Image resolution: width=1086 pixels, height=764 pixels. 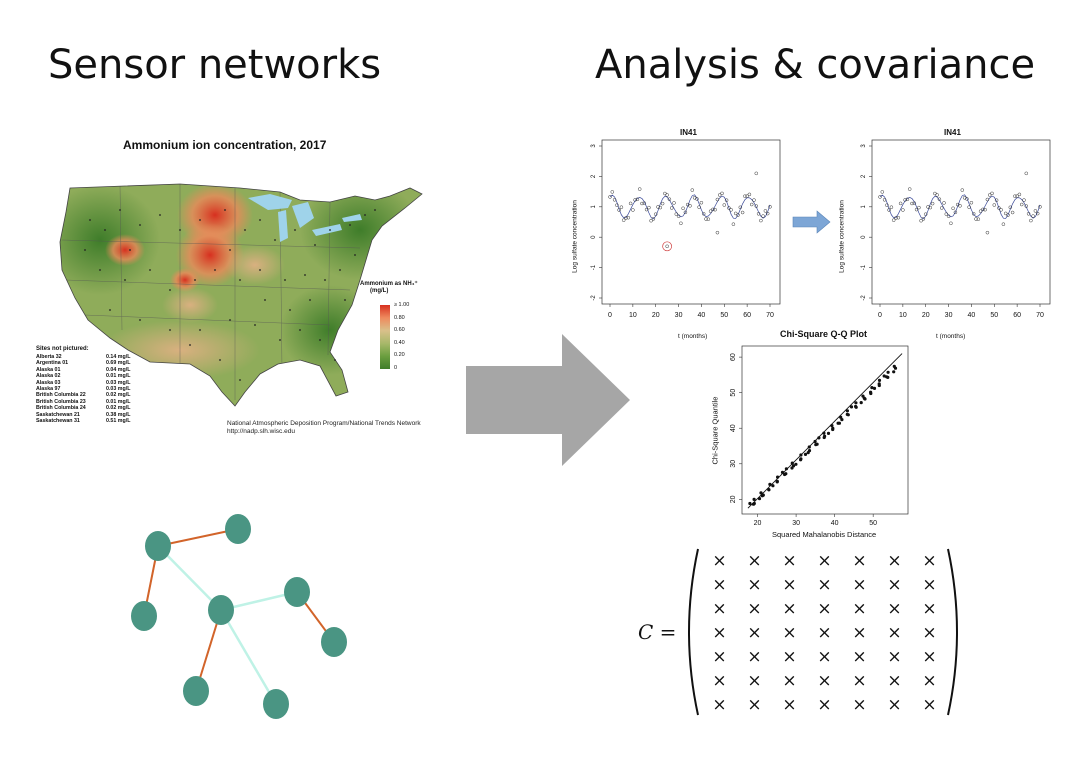 What do you see at coordinates (690, 207) in the screenshot?
I see `ts-seasonal-line` at bounding box center [690, 207].